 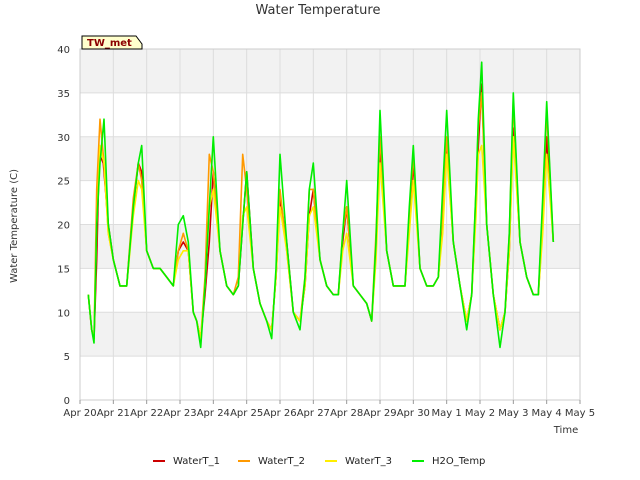 I want to click on legend: WaterT_1 WaterT_2 WaterT_3 H2O_Temp, so click(x=319, y=461).